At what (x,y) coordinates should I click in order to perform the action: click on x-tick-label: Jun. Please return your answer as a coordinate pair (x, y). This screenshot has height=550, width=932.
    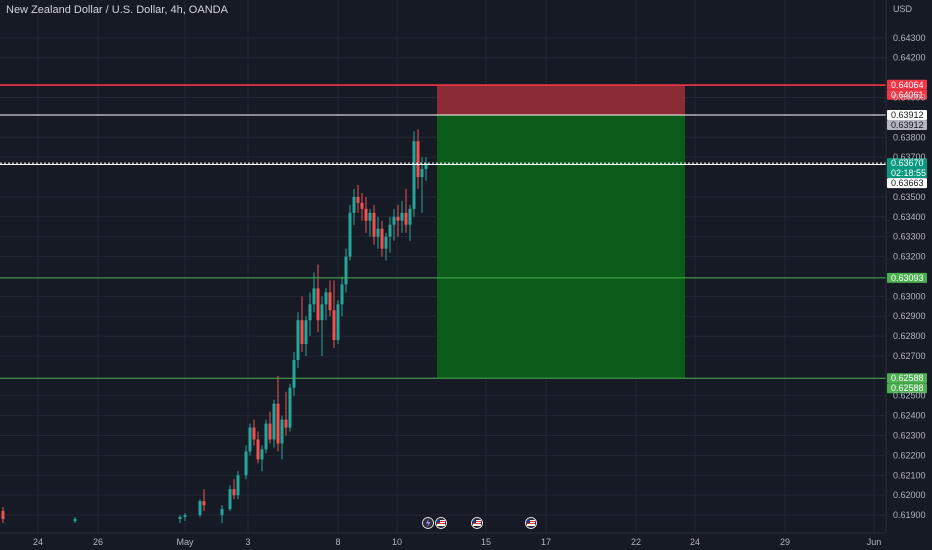
    Looking at the image, I should click on (874, 542).